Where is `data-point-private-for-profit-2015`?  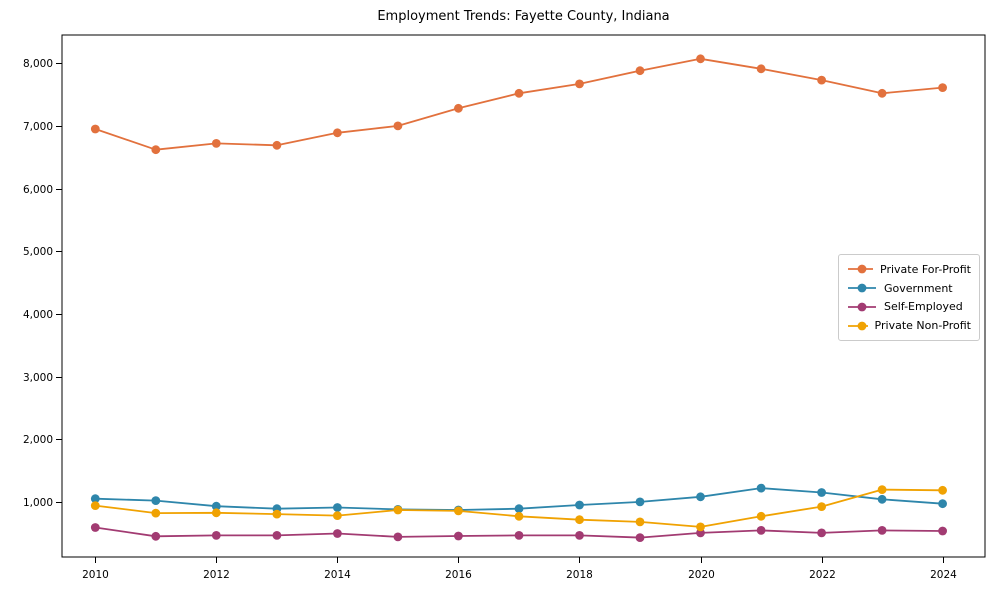
data-point-private-for-profit-2015 is located at coordinates (398, 126).